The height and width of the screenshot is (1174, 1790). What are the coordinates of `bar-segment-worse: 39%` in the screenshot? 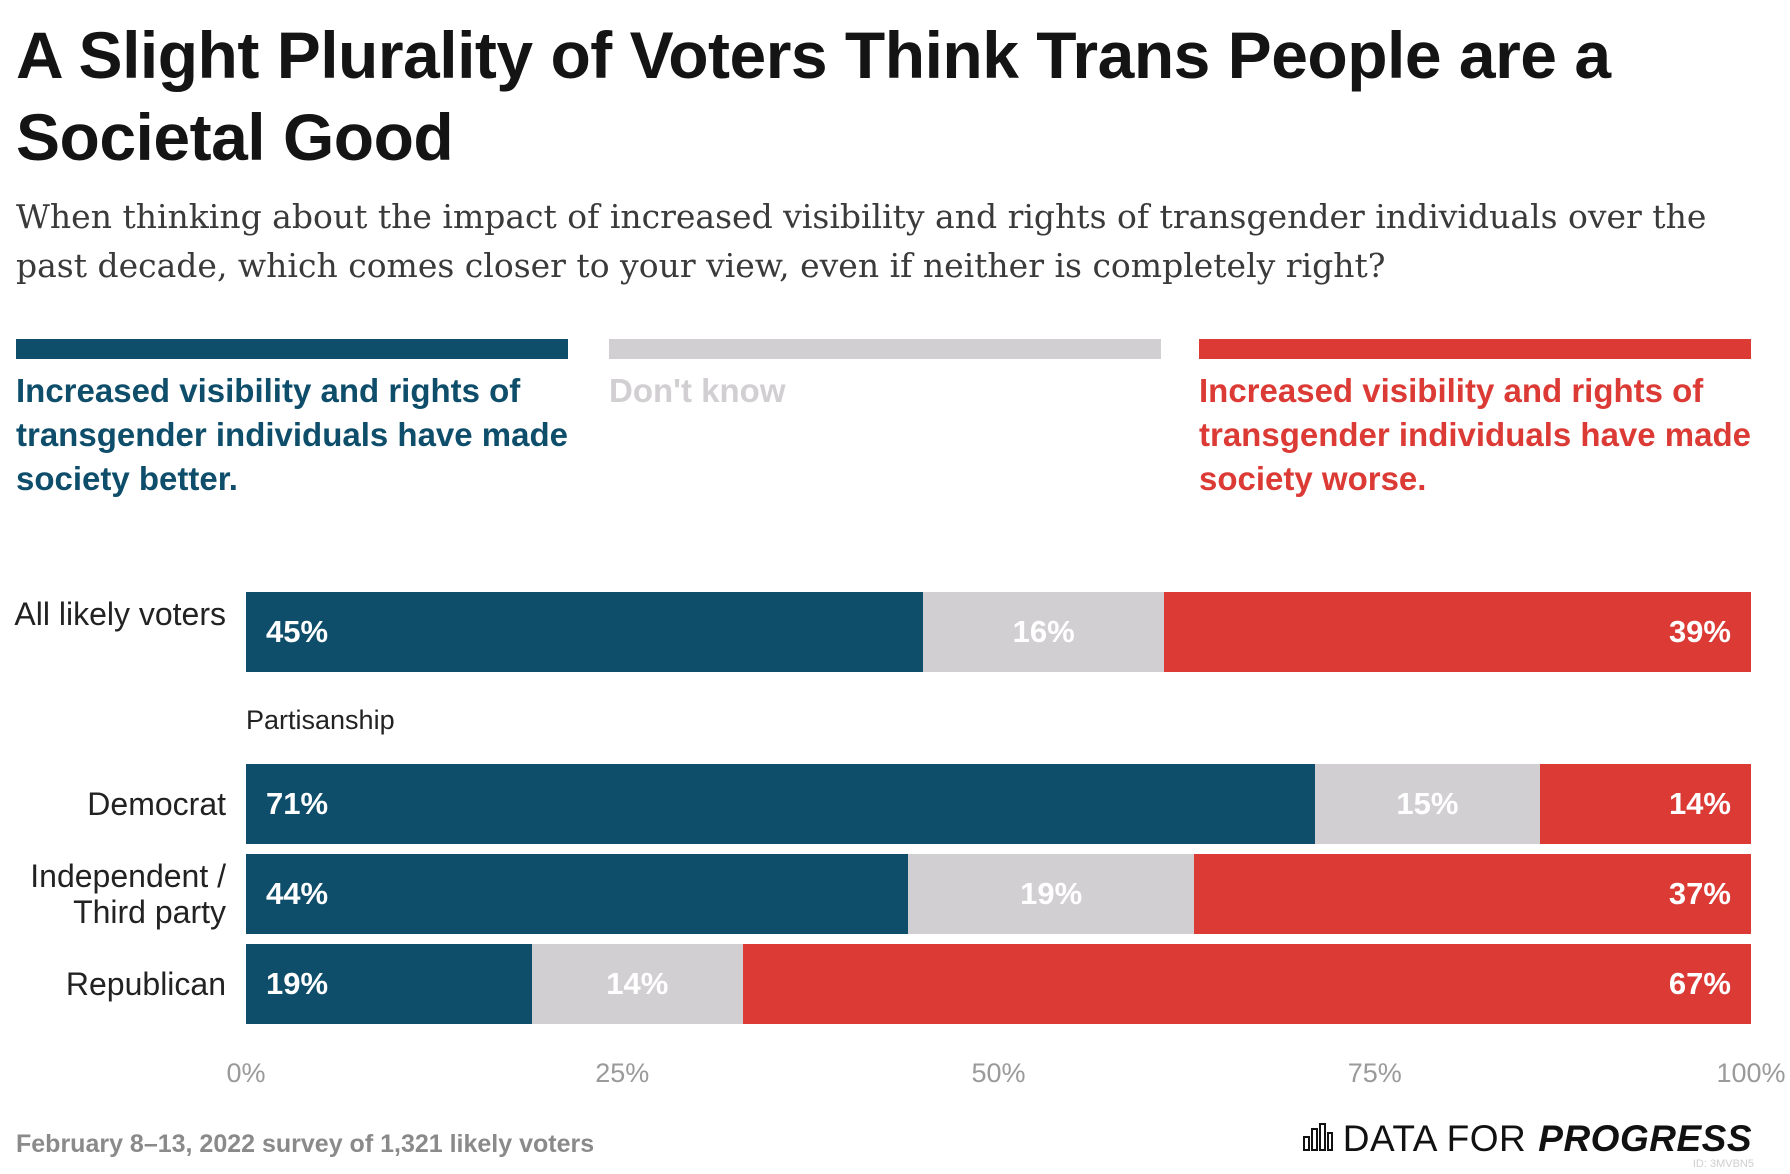 It's located at (1457, 632).